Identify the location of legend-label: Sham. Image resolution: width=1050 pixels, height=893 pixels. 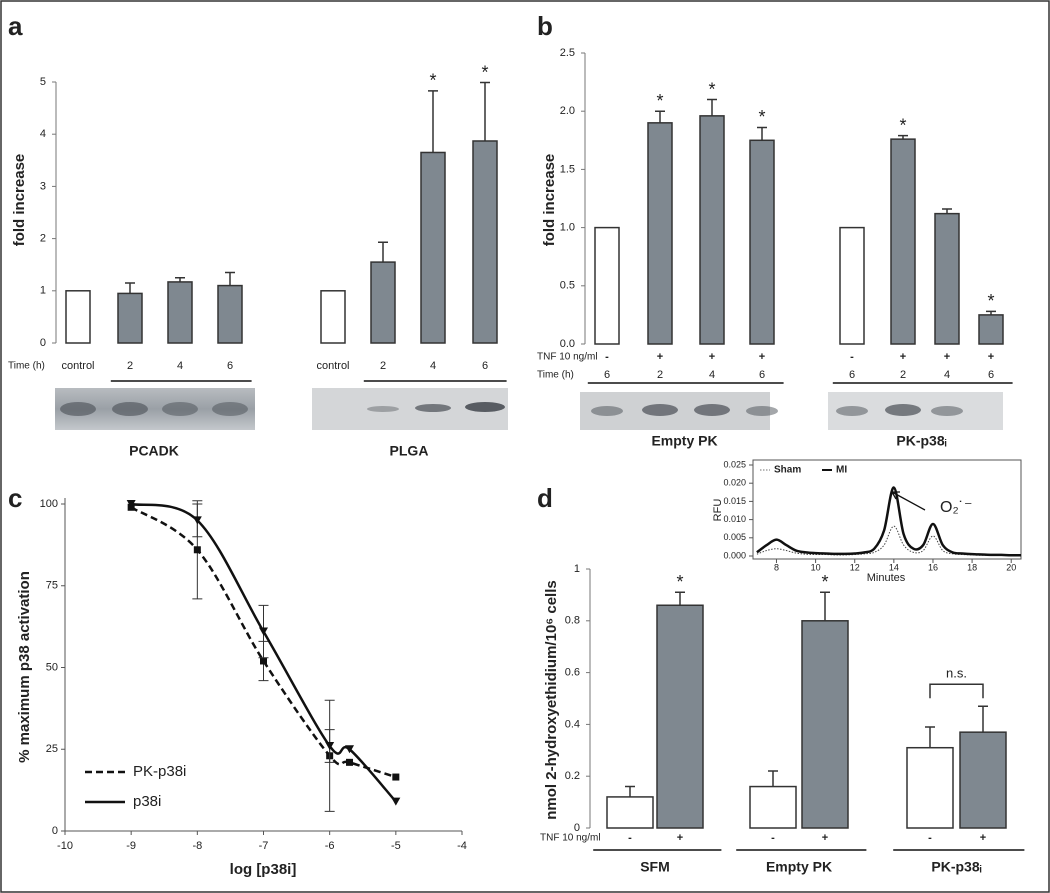
(787, 470).